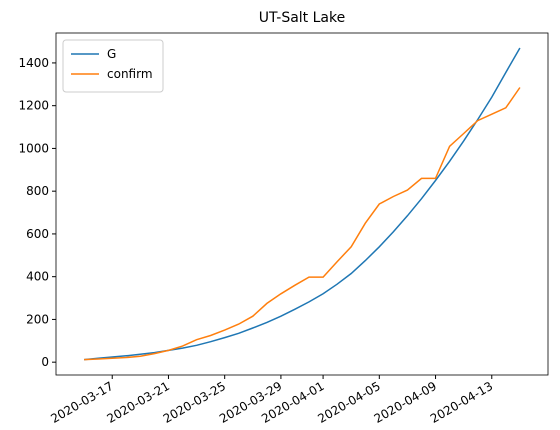 The height and width of the screenshot is (430, 560). What do you see at coordinates (113, 66) in the screenshot?
I see `legend-box` at bounding box center [113, 66].